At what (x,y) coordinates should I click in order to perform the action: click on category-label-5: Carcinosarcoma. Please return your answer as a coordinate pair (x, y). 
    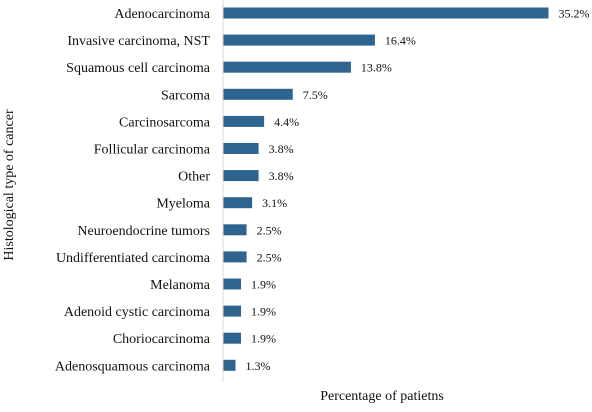
    Looking at the image, I should click on (165, 122).